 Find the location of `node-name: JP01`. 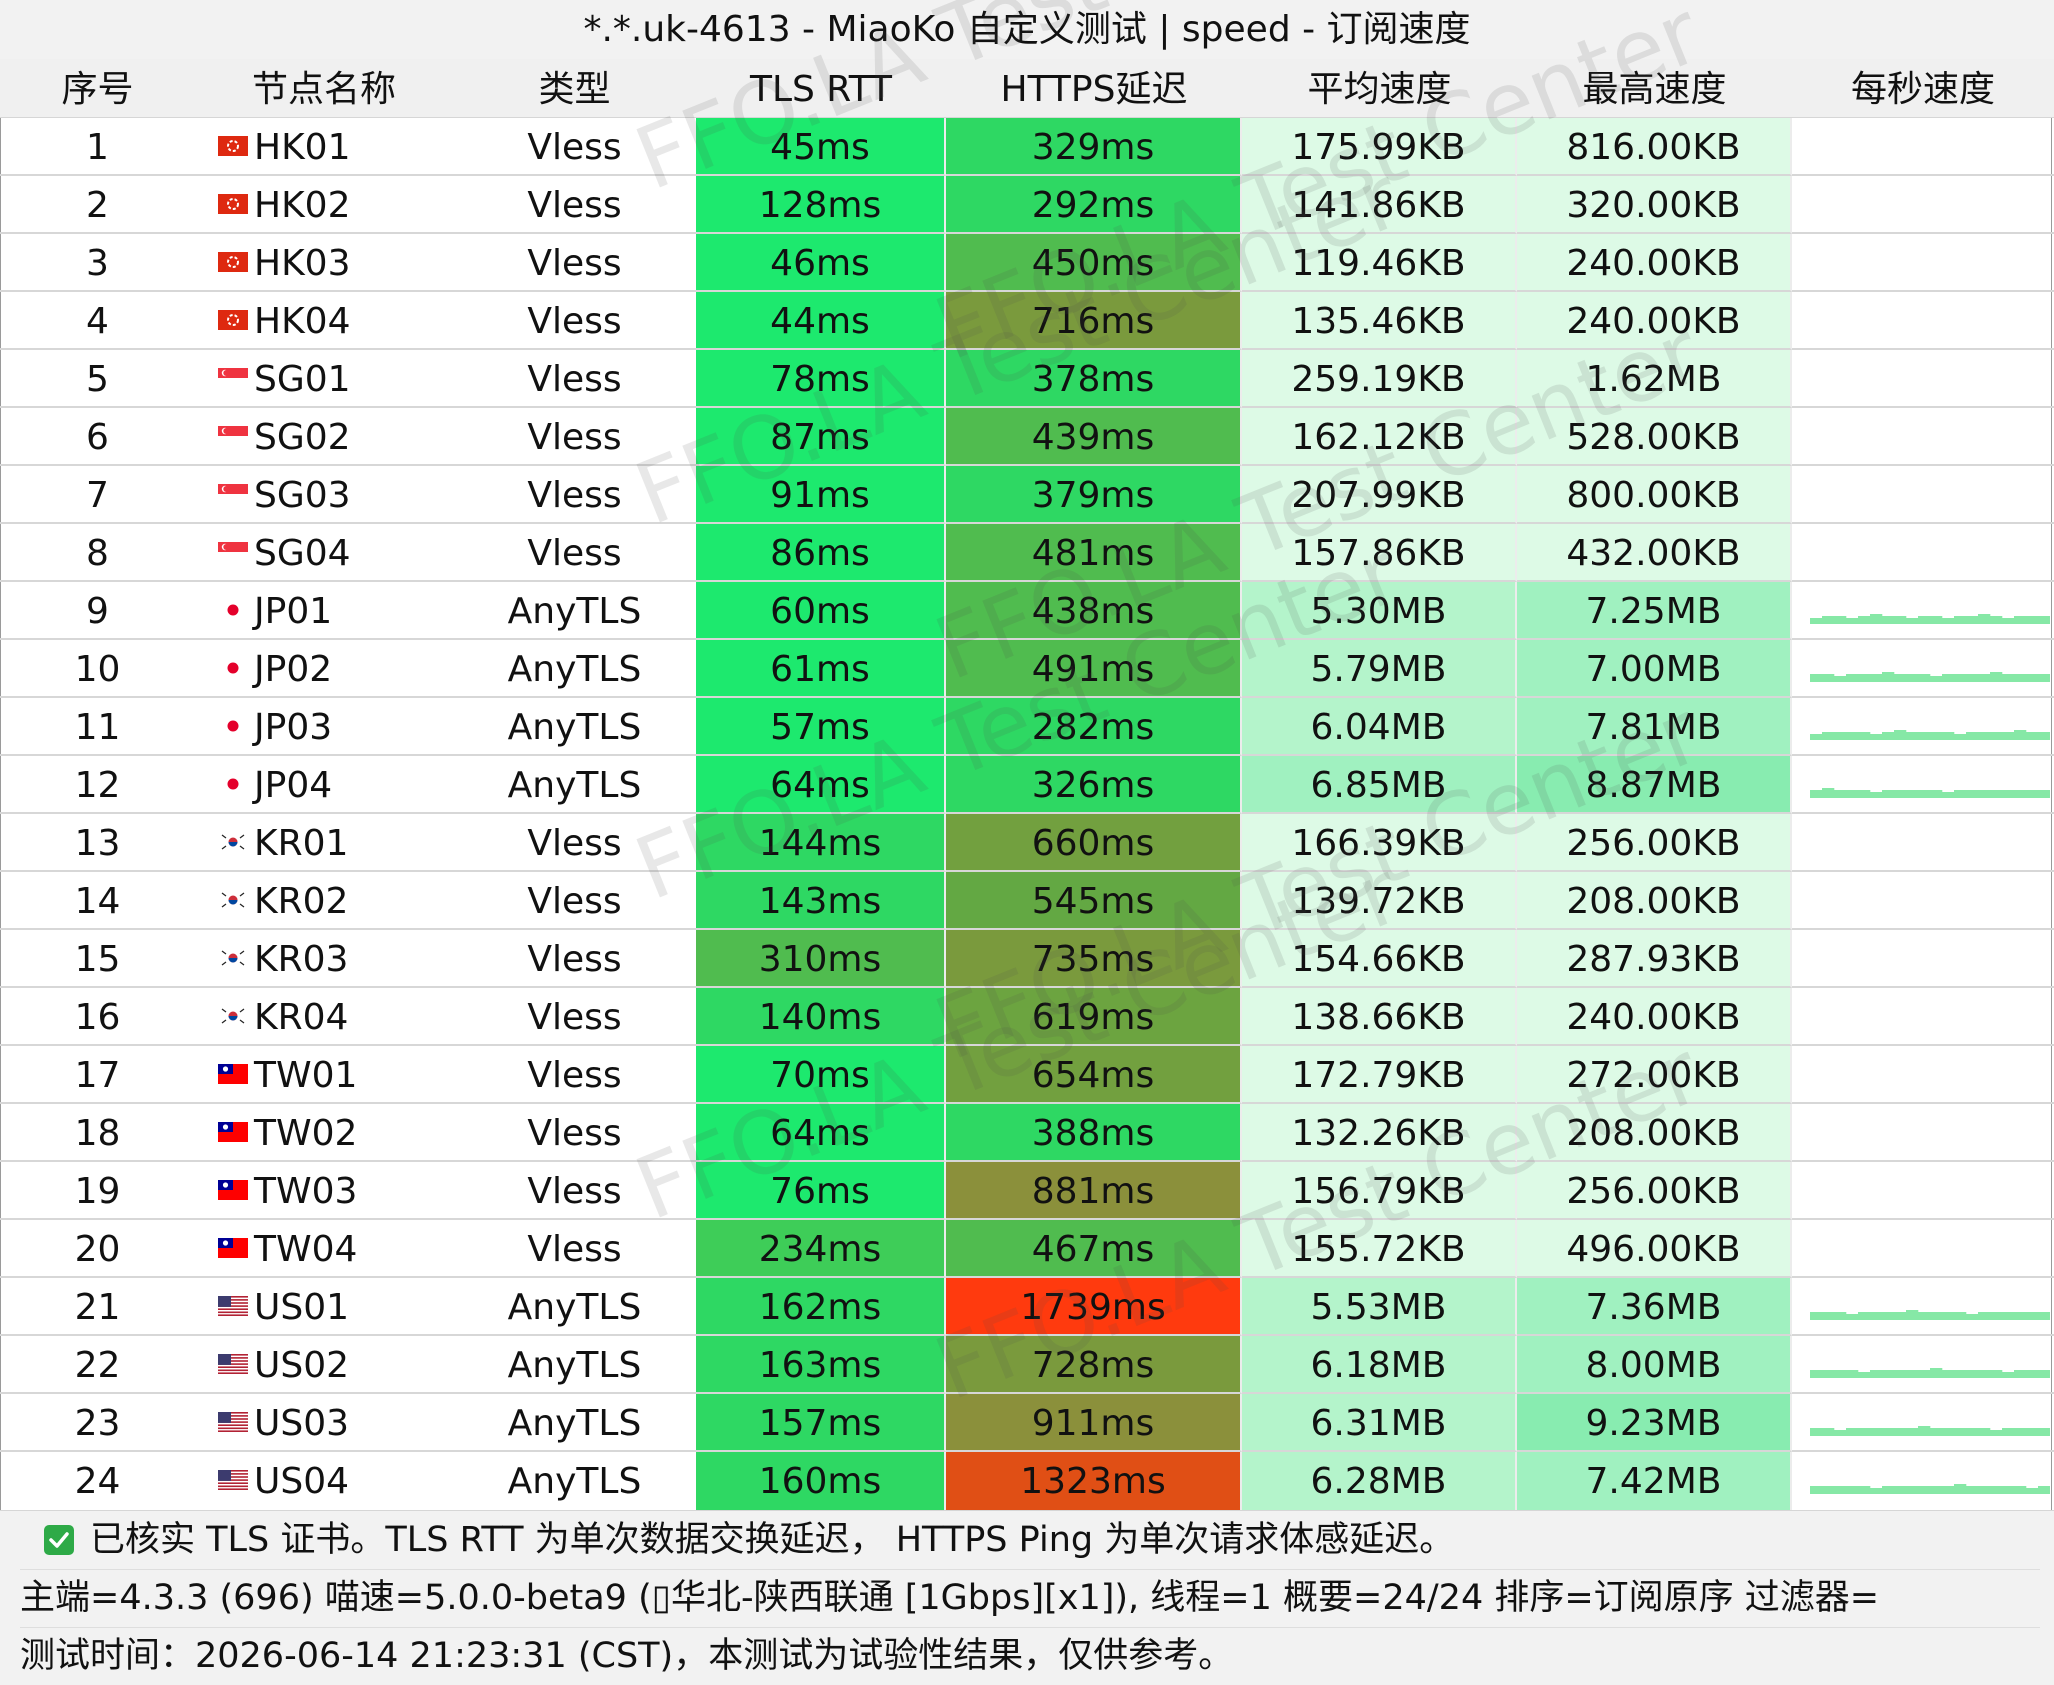

node-name: JP01 is located at coordinates (293, 611).